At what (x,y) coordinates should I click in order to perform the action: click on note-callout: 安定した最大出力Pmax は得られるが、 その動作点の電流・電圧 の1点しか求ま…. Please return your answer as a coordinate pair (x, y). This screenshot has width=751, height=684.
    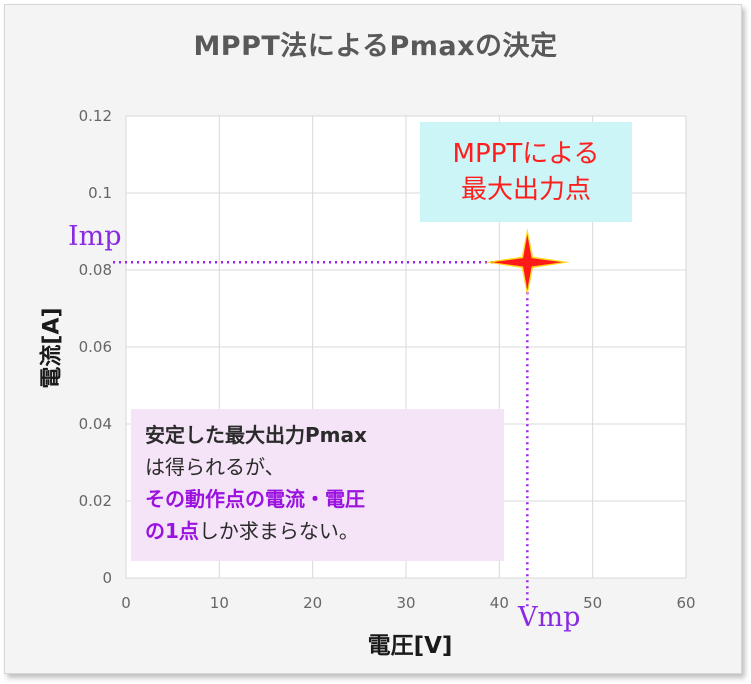
    Looking at the image, I should click on (317, 485).